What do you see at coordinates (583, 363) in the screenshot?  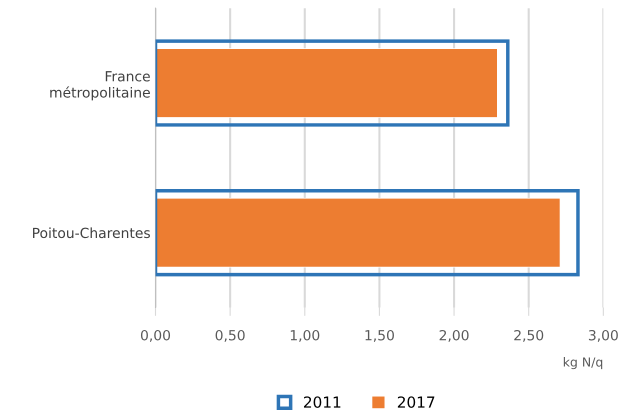 I see `x-axis-title: kg N/q` at bounding box center [583, 363].